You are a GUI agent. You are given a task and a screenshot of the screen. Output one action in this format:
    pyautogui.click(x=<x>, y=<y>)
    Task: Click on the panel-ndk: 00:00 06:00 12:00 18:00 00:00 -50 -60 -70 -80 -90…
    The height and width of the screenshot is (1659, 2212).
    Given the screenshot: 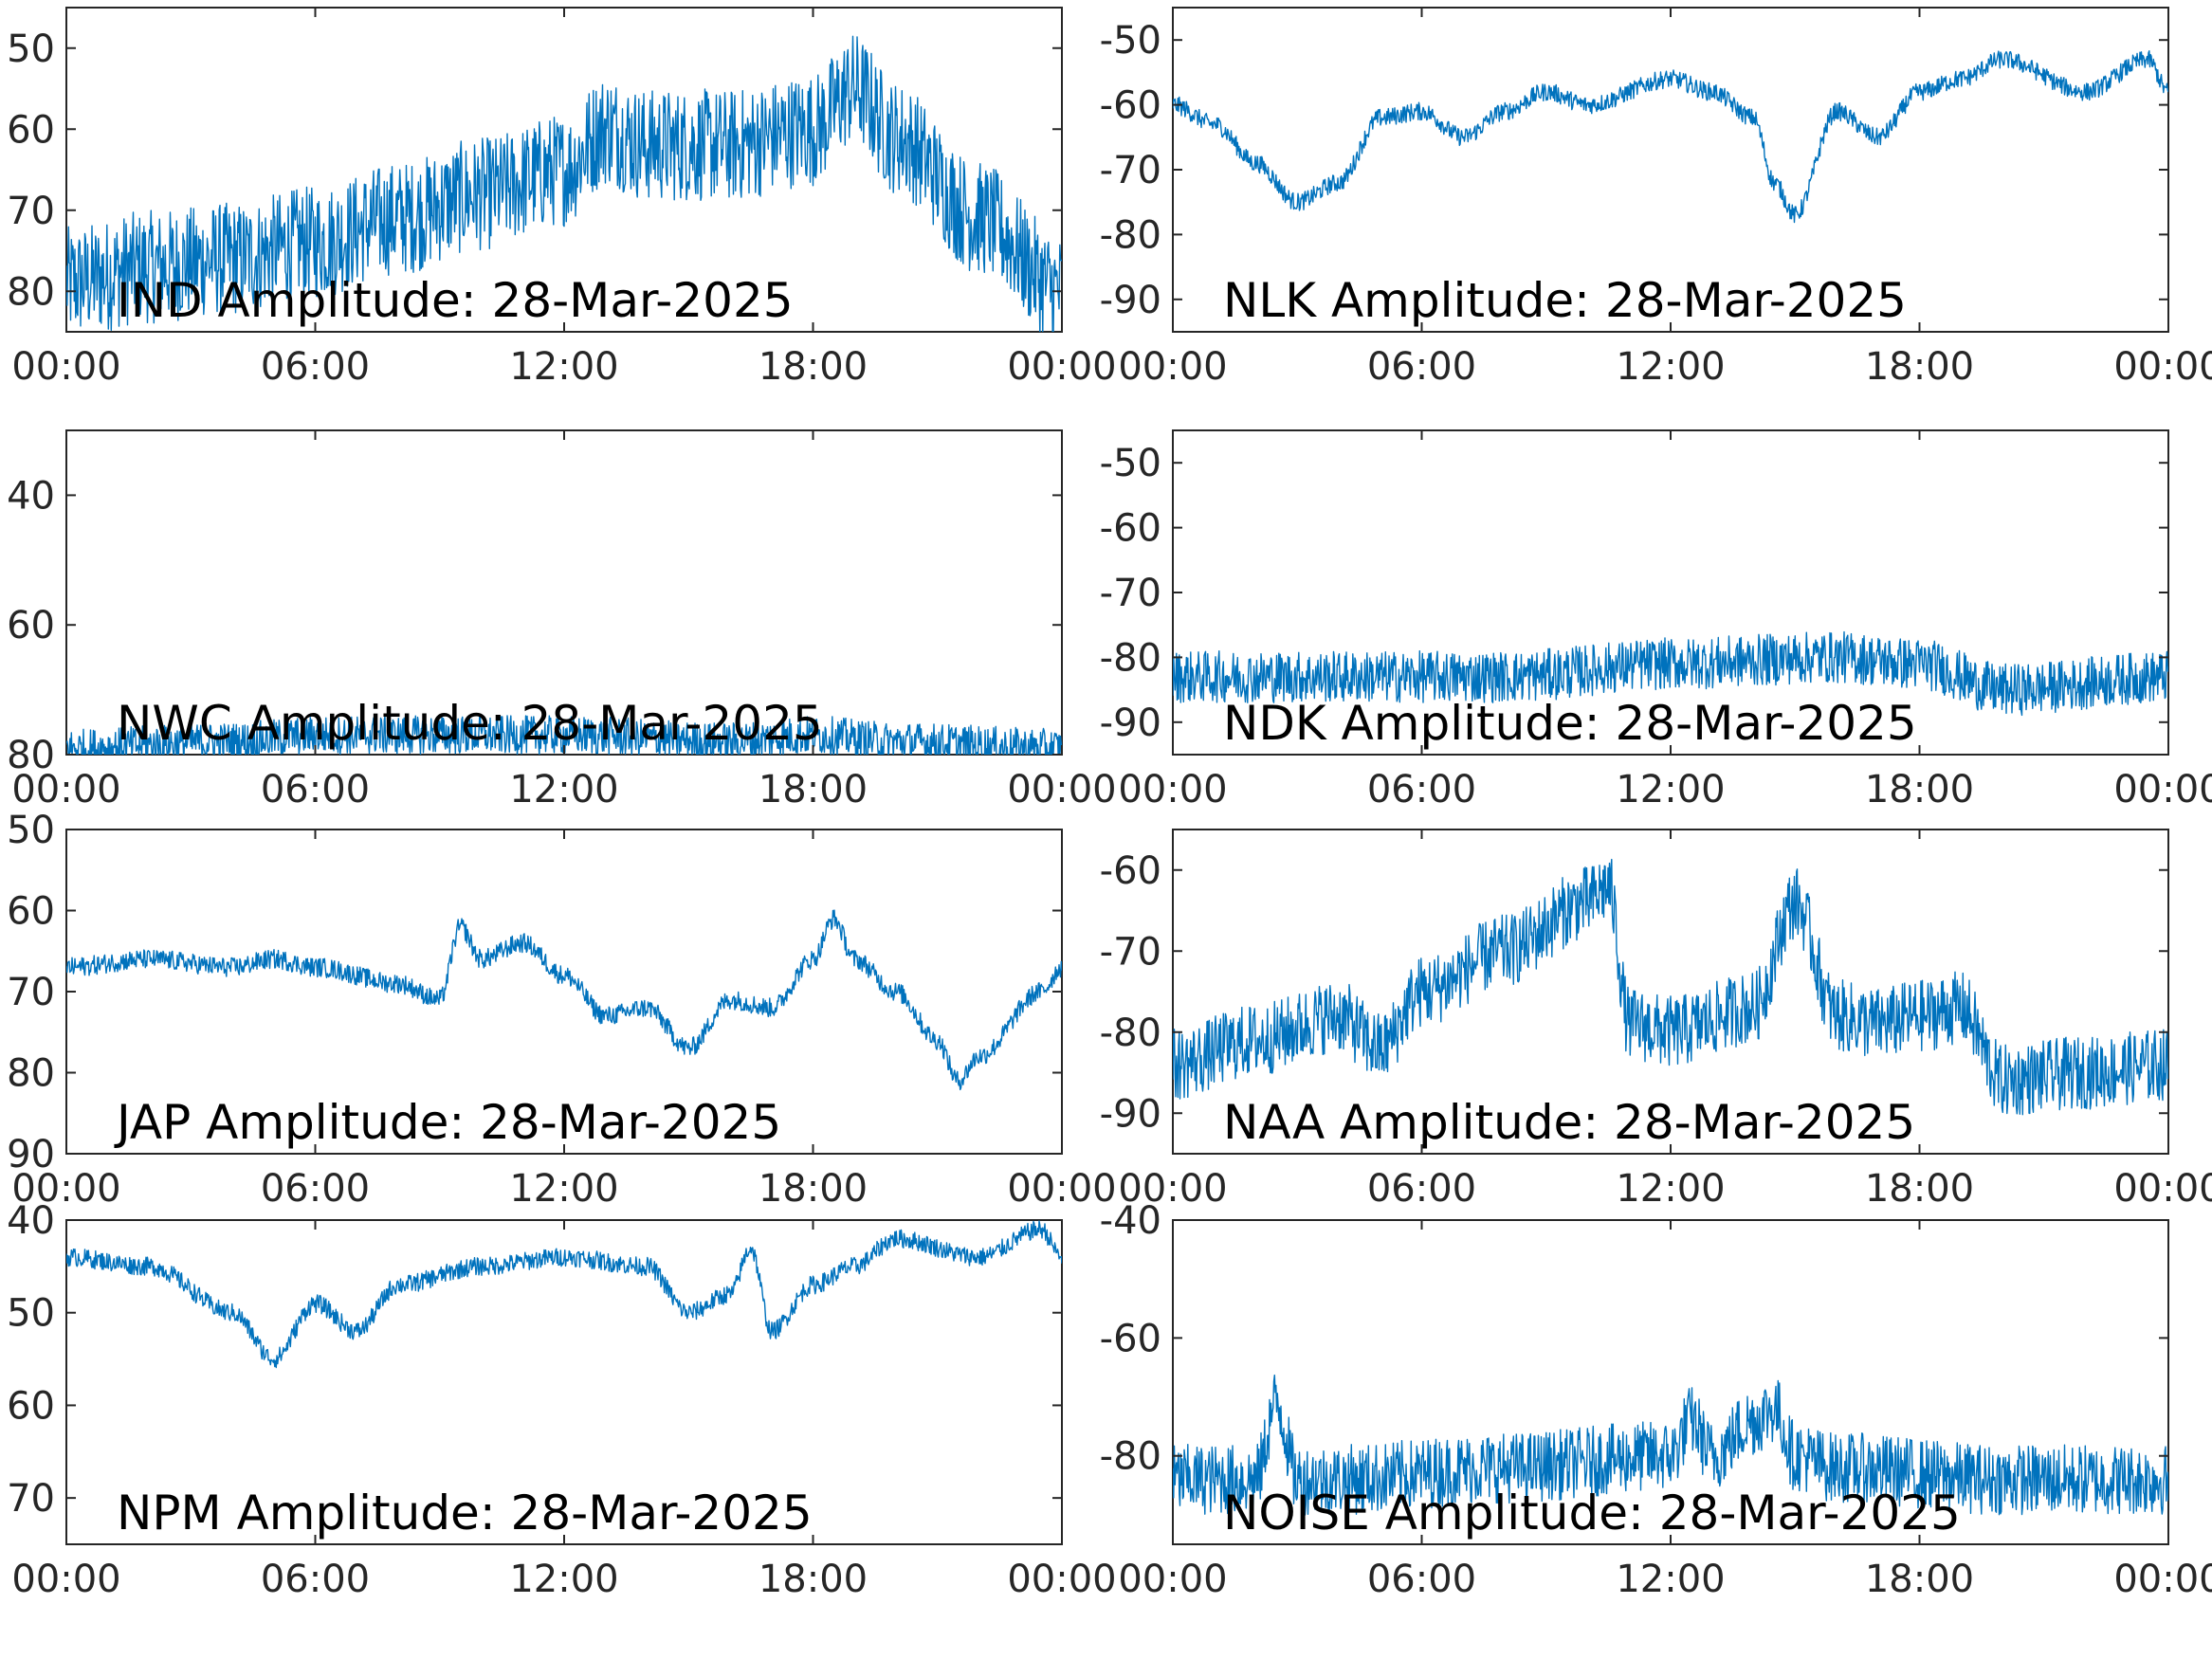 What is the action you would take?
    pyautogui.click(x=1656, y=620)
    